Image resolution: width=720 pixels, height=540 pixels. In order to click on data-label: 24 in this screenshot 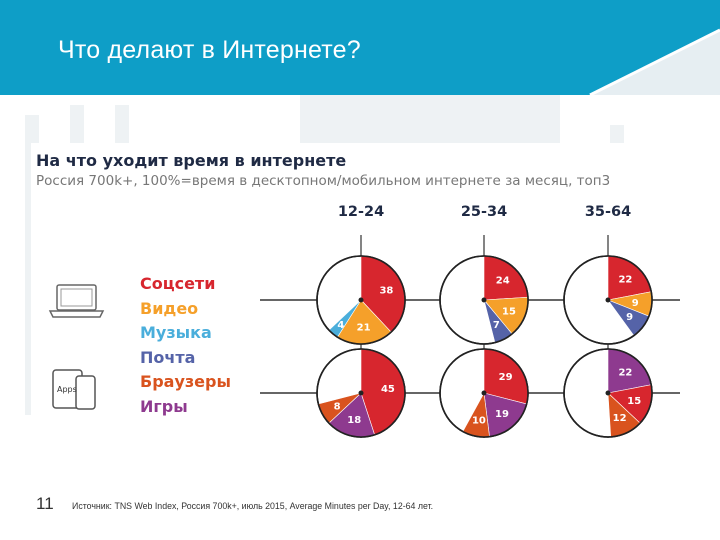, I will do `click(503, 281)`.